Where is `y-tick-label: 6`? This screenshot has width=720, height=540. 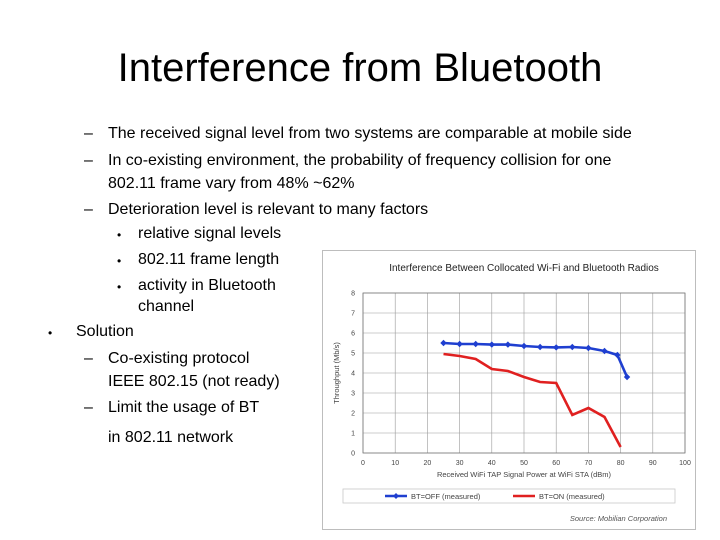 y-tick-label: 6 is located at coordinates (353, 334).